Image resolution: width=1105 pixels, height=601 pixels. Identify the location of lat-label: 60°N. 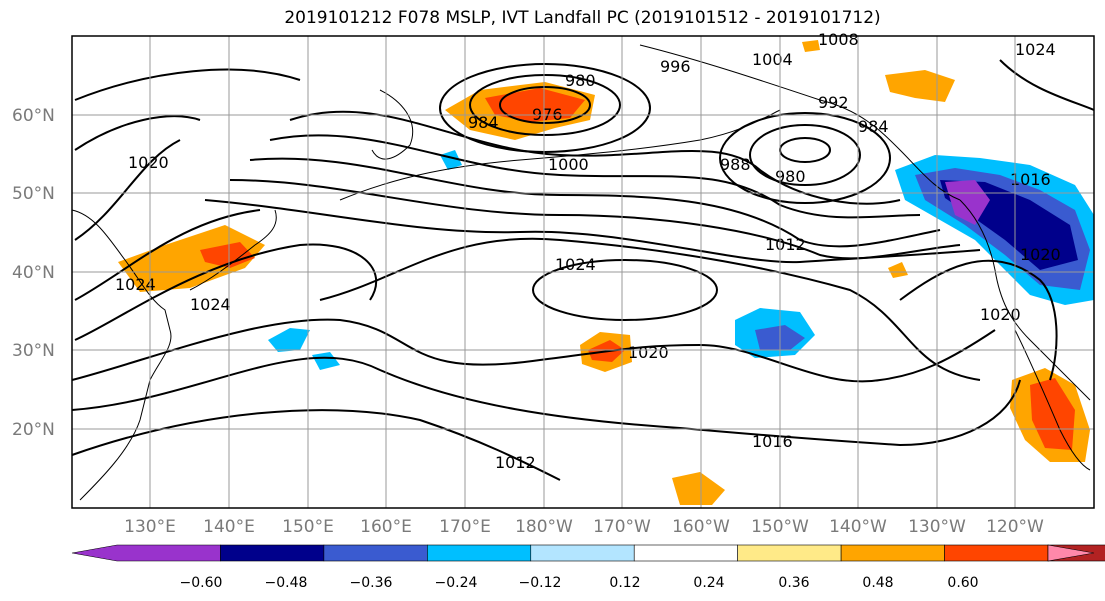
(33, 116).